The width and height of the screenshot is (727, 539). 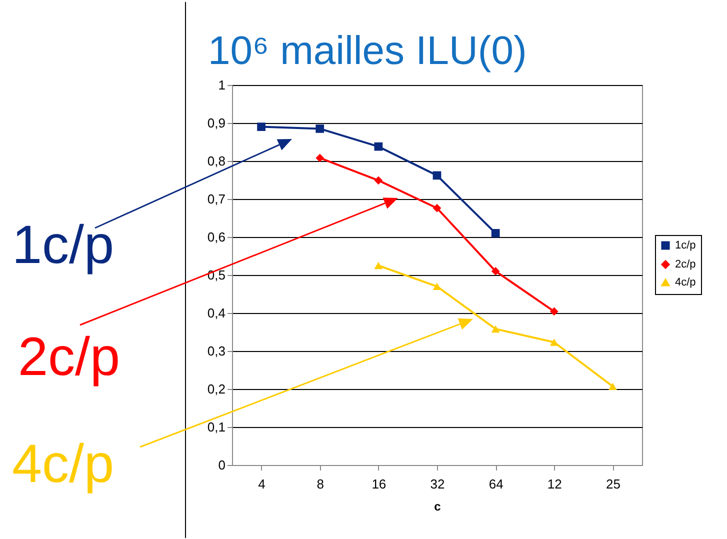 What do you see at coordinates (216, 313) in the screenshot?
I see `y-tick-label: 0,4` at bounding box center [216, 313].